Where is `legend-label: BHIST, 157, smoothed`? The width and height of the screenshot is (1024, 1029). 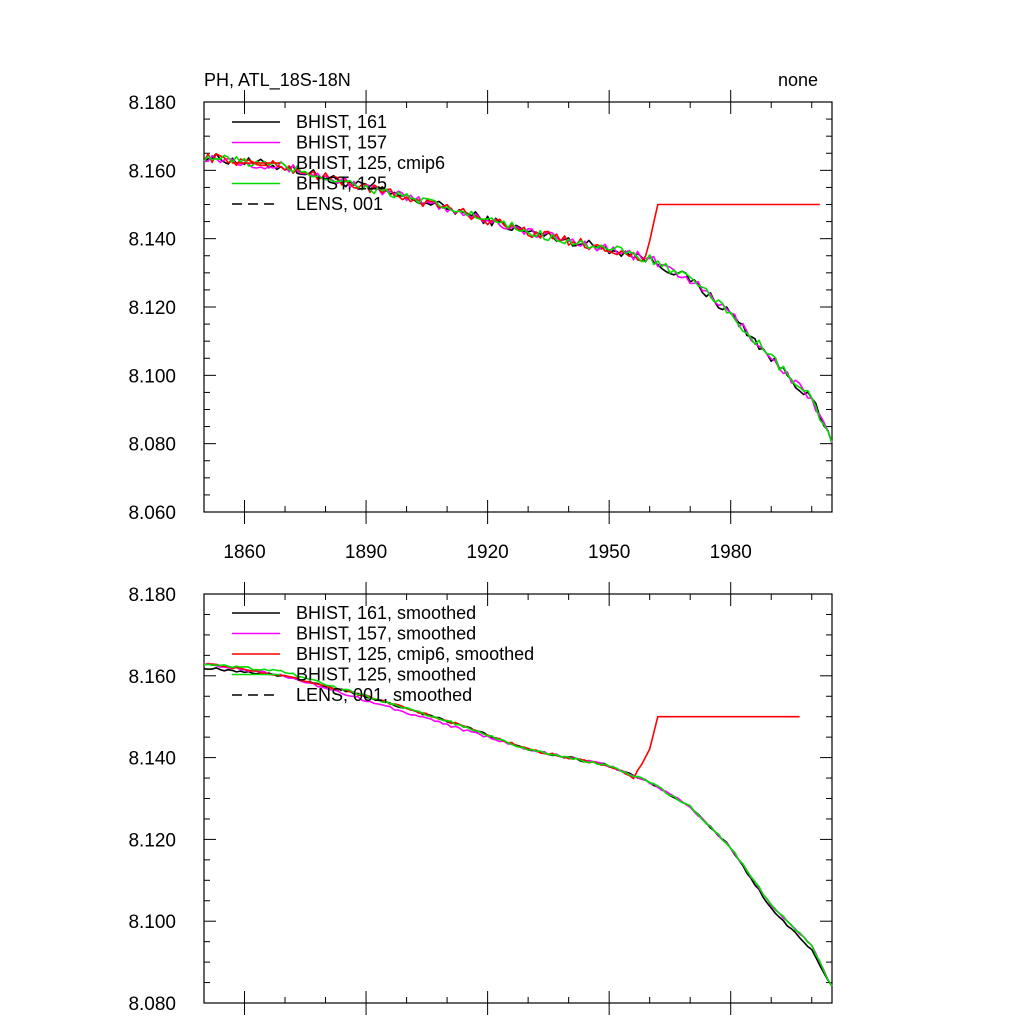
legend-label: BHIST, 157, smoothed is located at coordinates (386, 634).